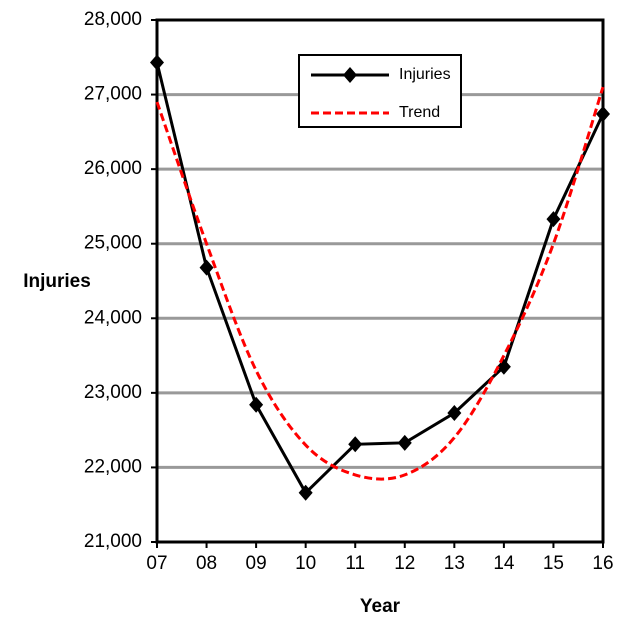 This screenshot has height=619, width=621. Describe the element at coordinates (57, 281) in the screenshot. I see `y-axis-title: Injuries` at that location.